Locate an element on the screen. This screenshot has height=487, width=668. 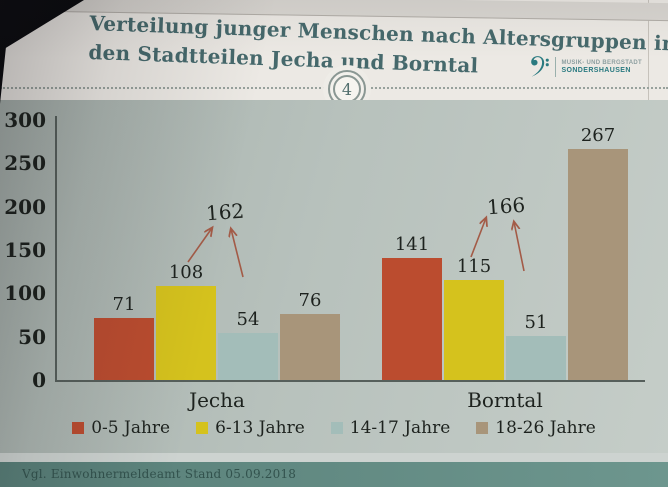
logo-org-name: MUSIK- UND BERGSTADT is located at coordinates (601, 63).